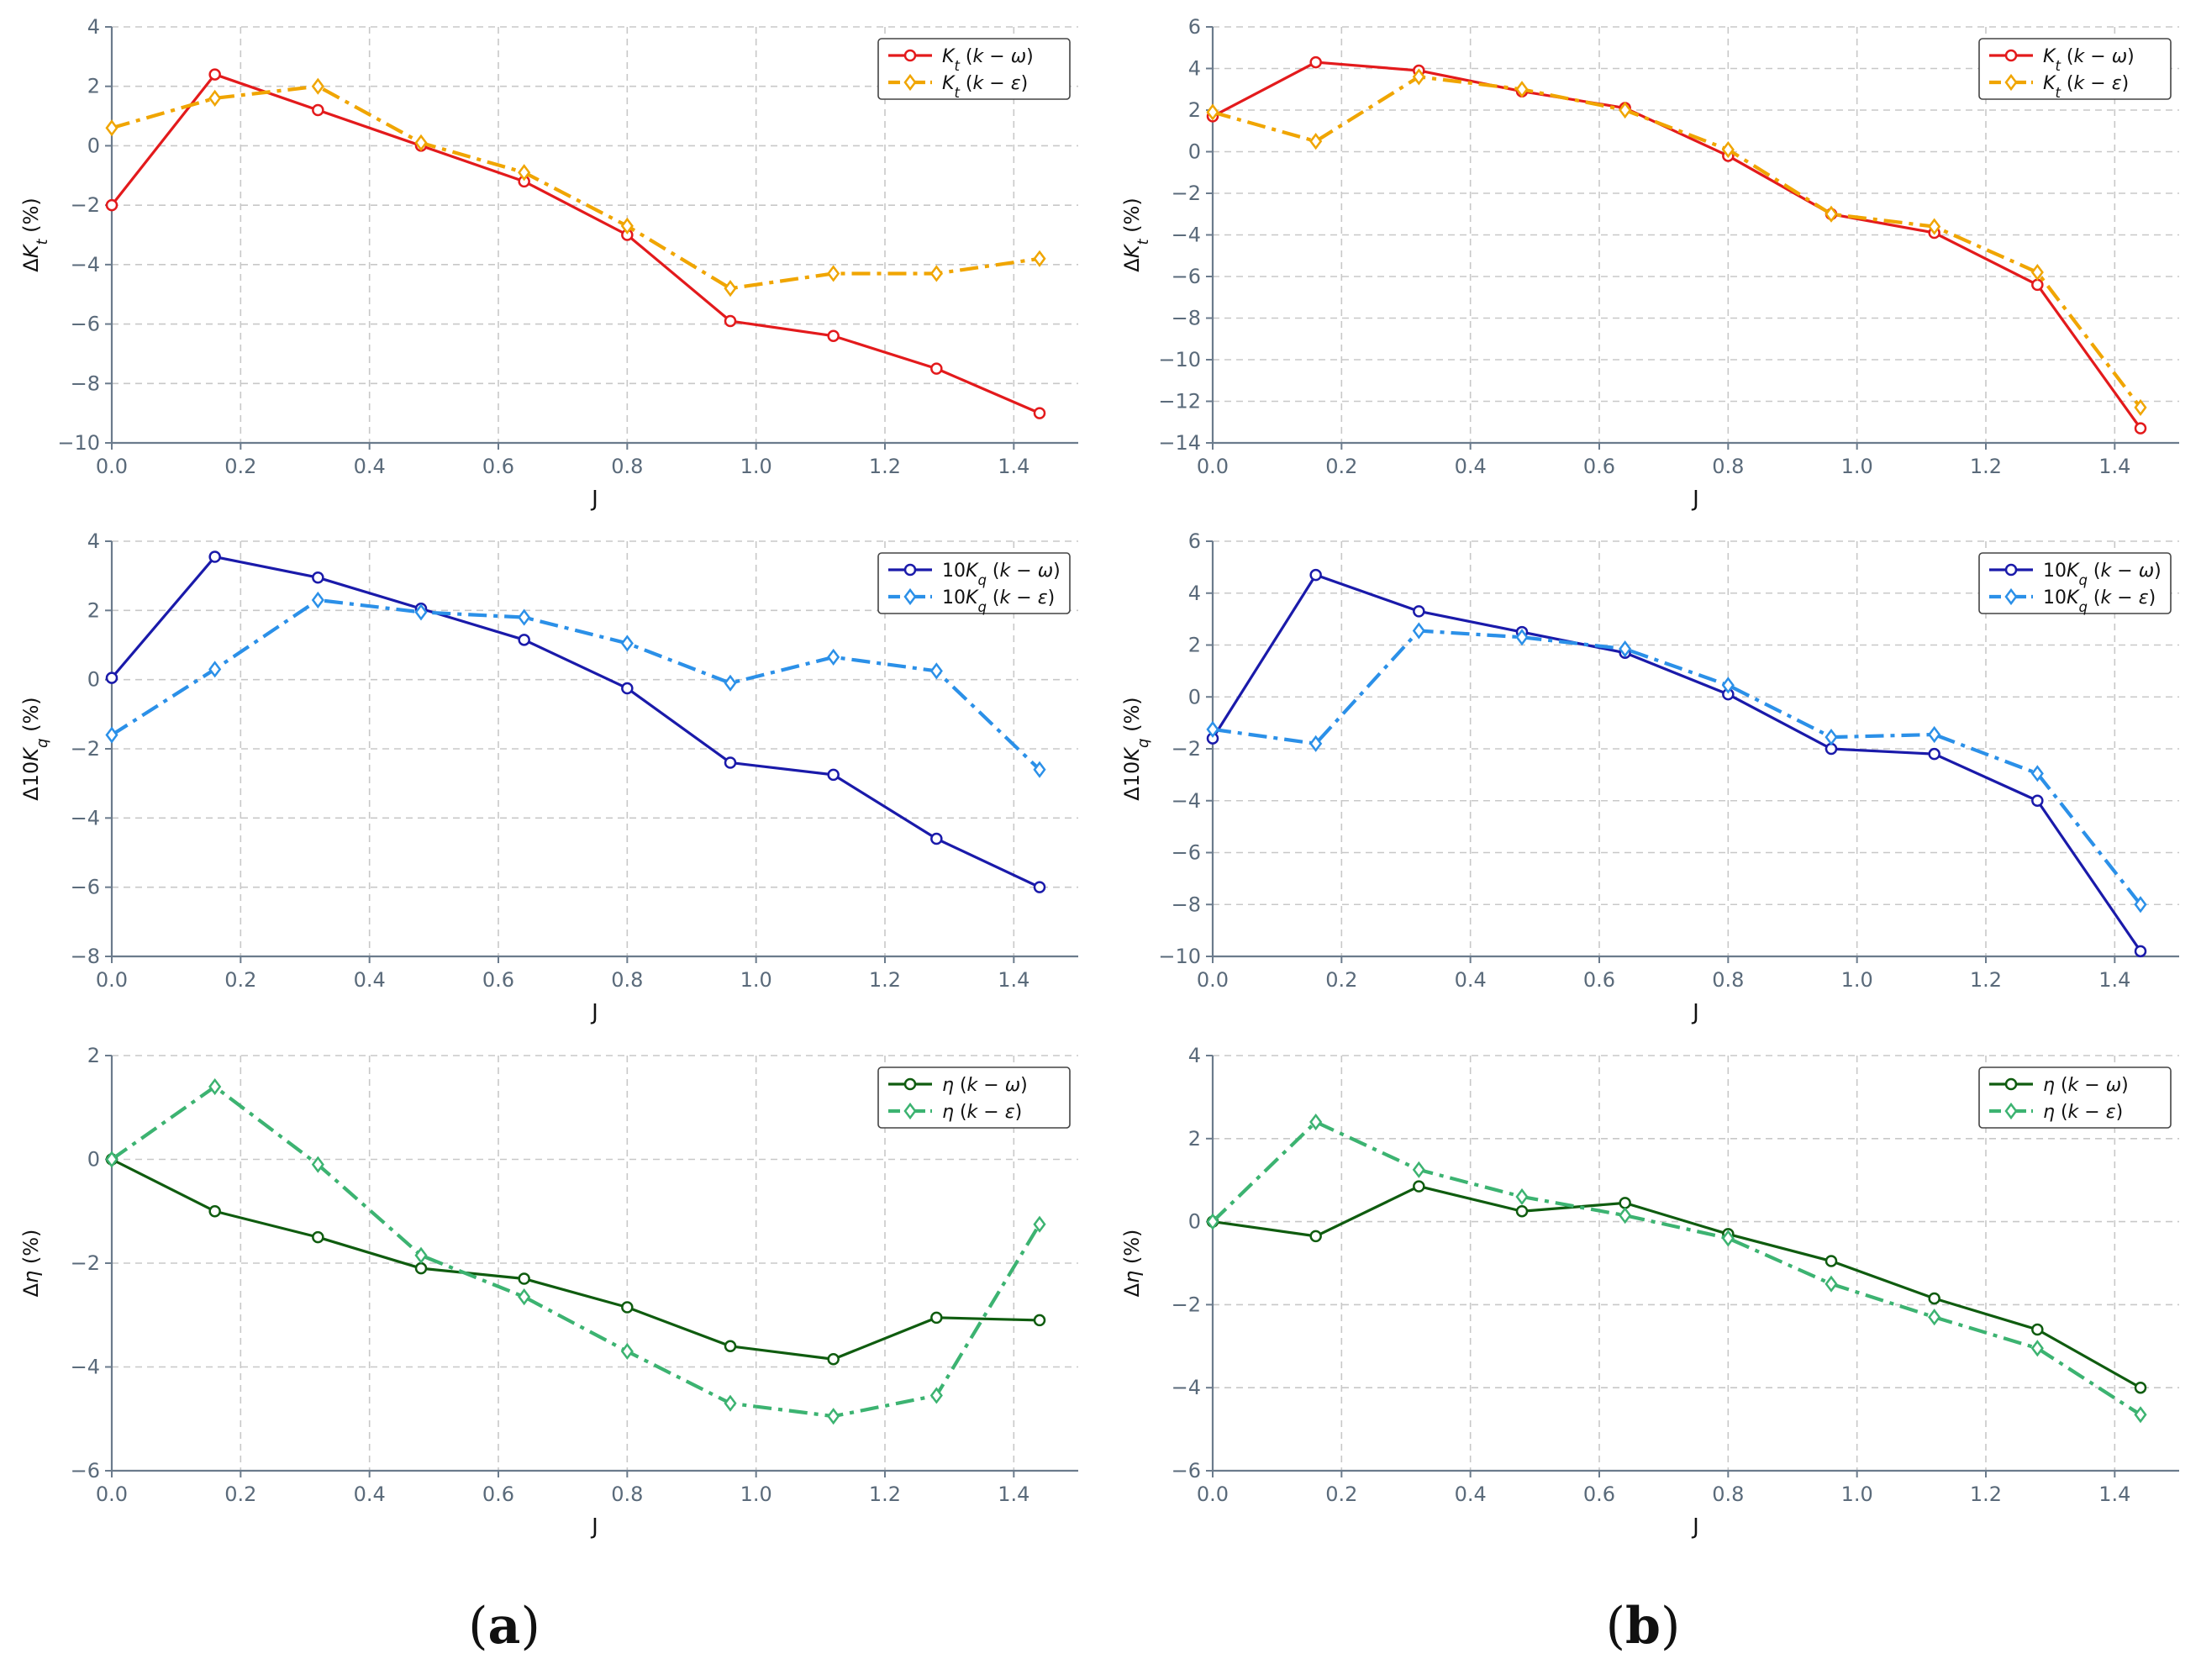 The image size is (2201, 1680). What do you see at coordinates (504, 1626) in the screenshot?
I see `caption-a: (a)` at bounding box center [504, 1626].